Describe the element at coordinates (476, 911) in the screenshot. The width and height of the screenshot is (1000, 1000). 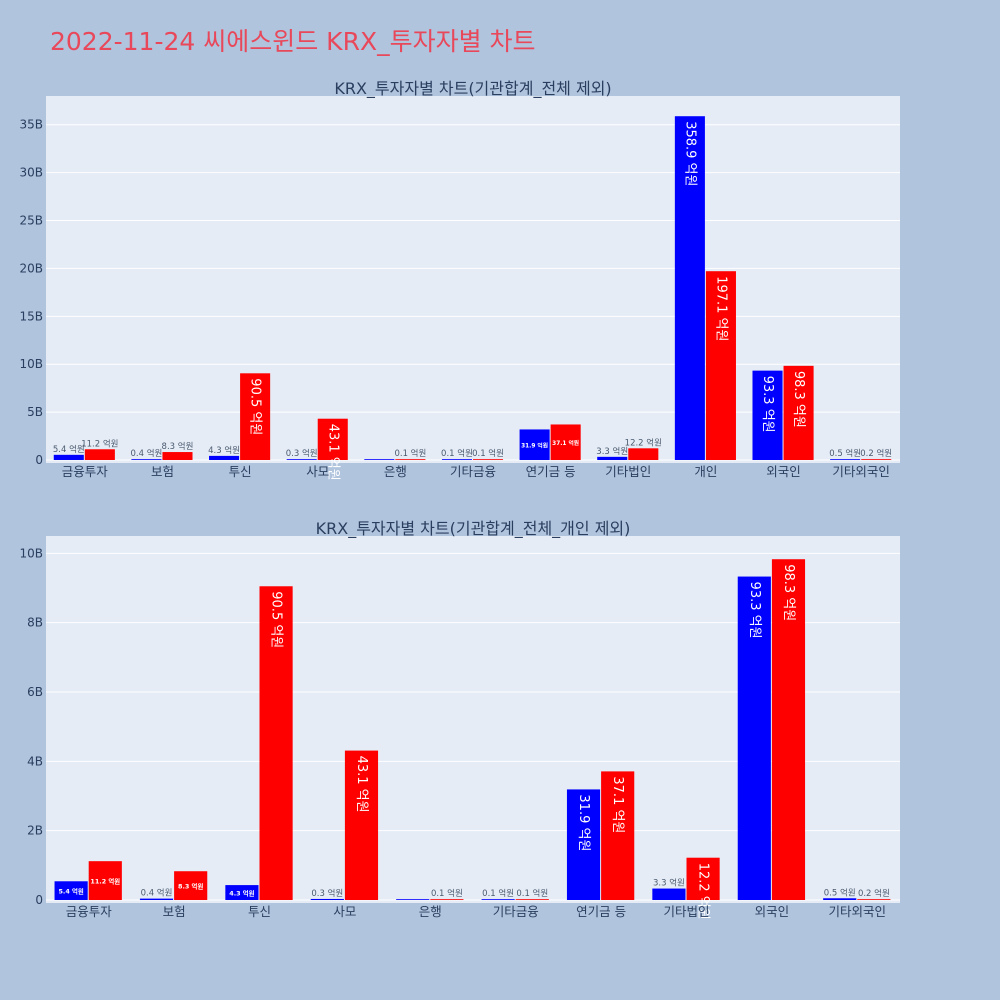
I see `x-axis: 금융투자 보험 투신 사모 은행 기타금융 연기금 등 기타법인 외국인 기타외국인` at that location.